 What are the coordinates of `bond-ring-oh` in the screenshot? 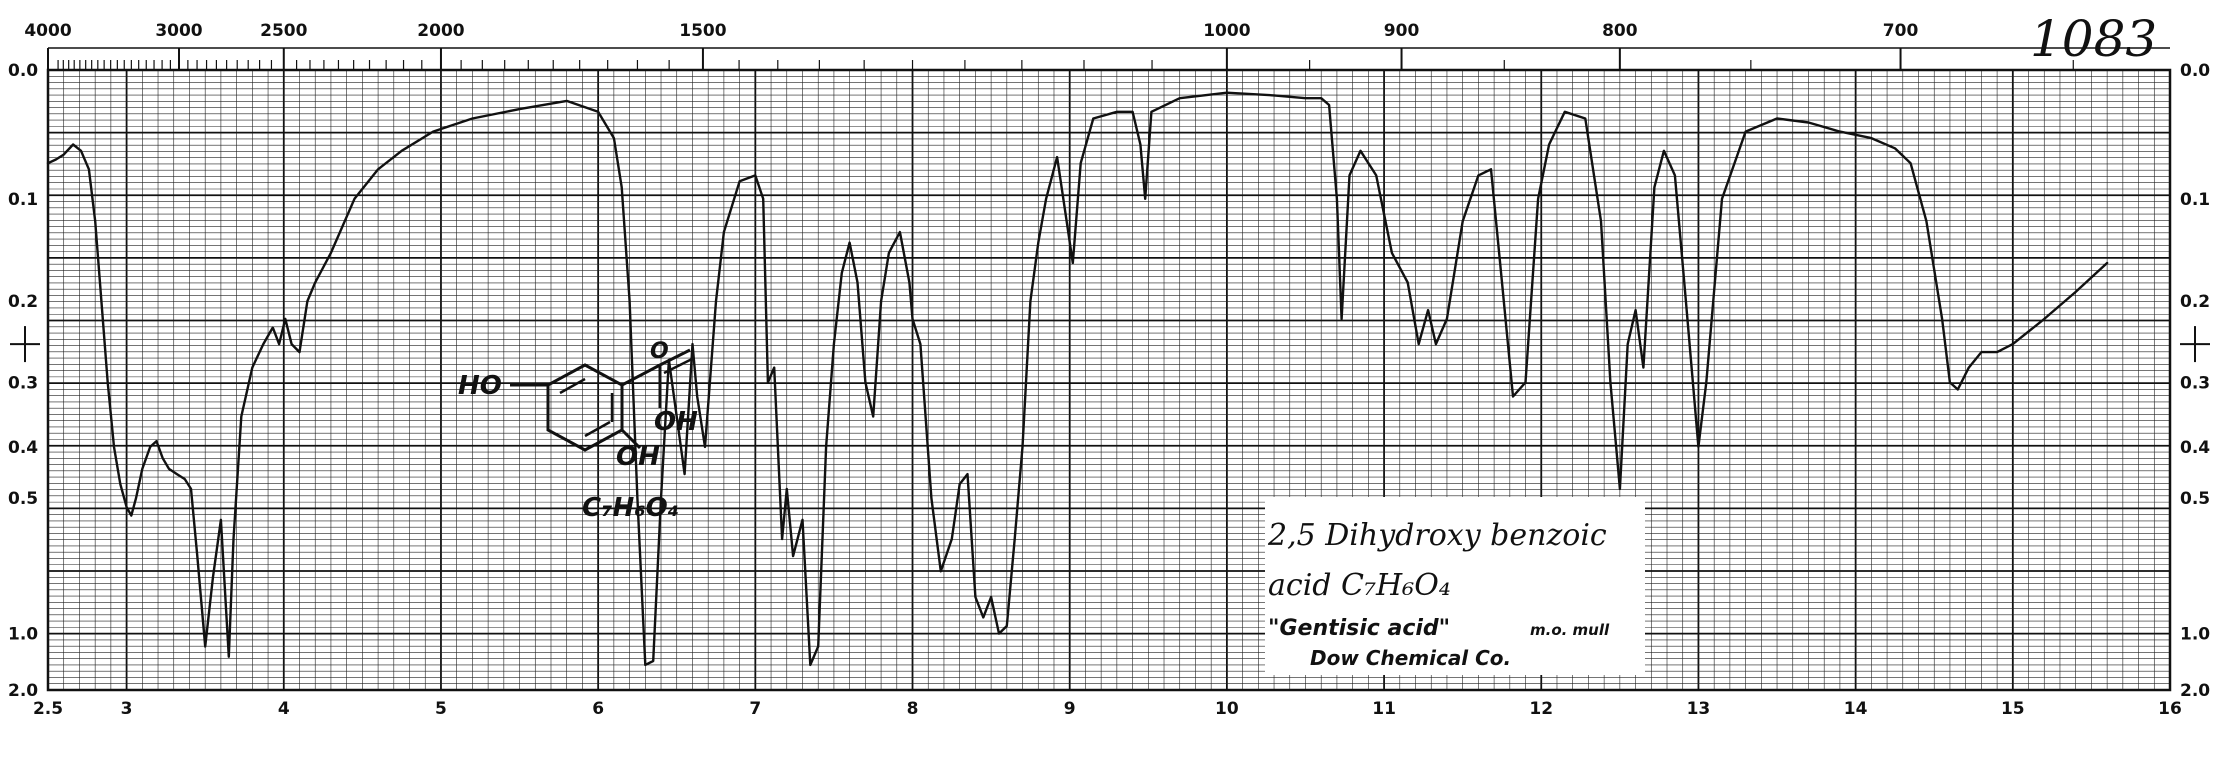 It's located at (631, 439).